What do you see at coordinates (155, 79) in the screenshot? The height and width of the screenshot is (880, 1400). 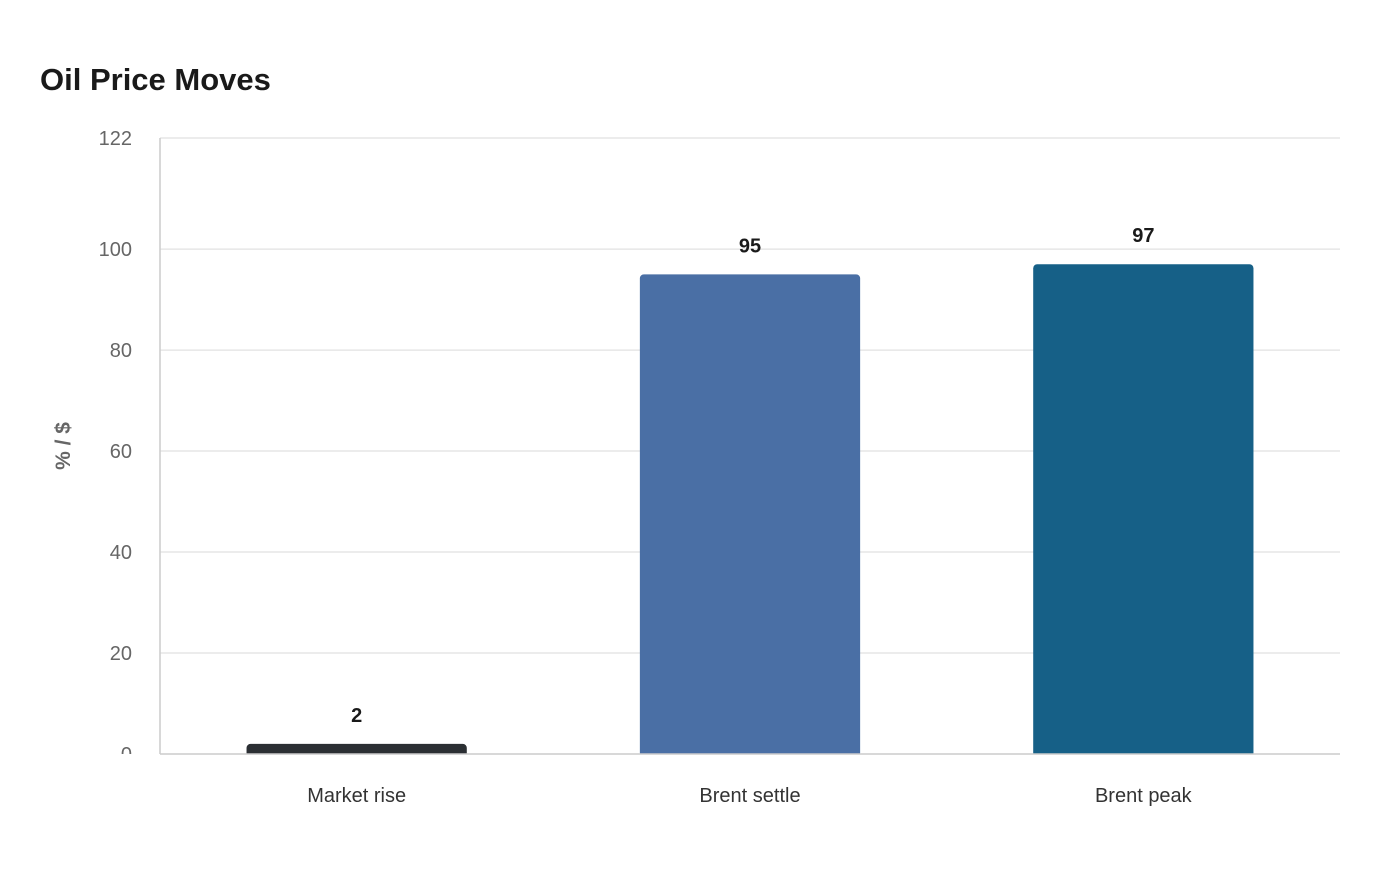 I see `chart-title: Oil Price Moves` at bounding box center [155, 79].